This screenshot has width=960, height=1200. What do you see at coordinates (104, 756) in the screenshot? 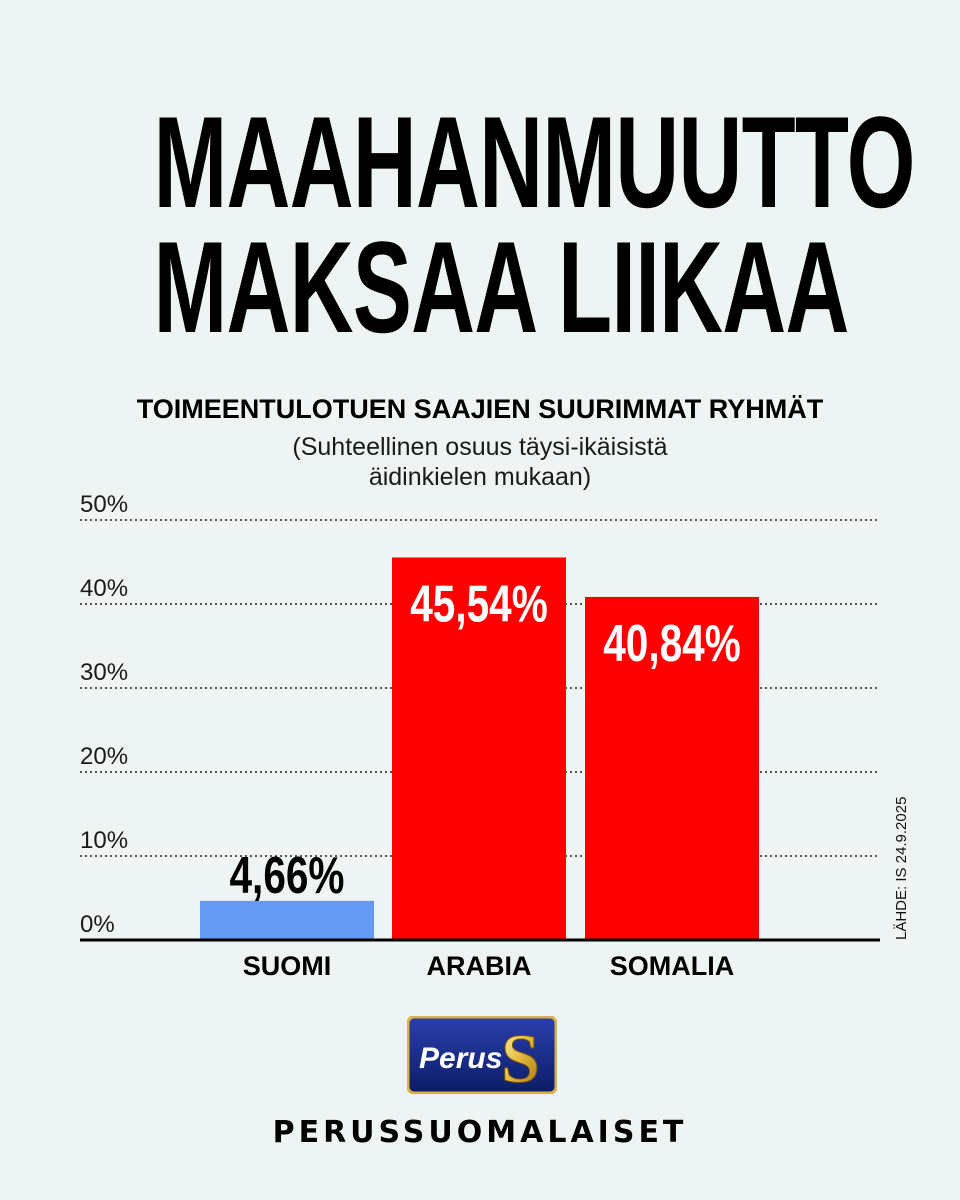
I see `y-tick-label: 20%` at bounding box center [104, 756].